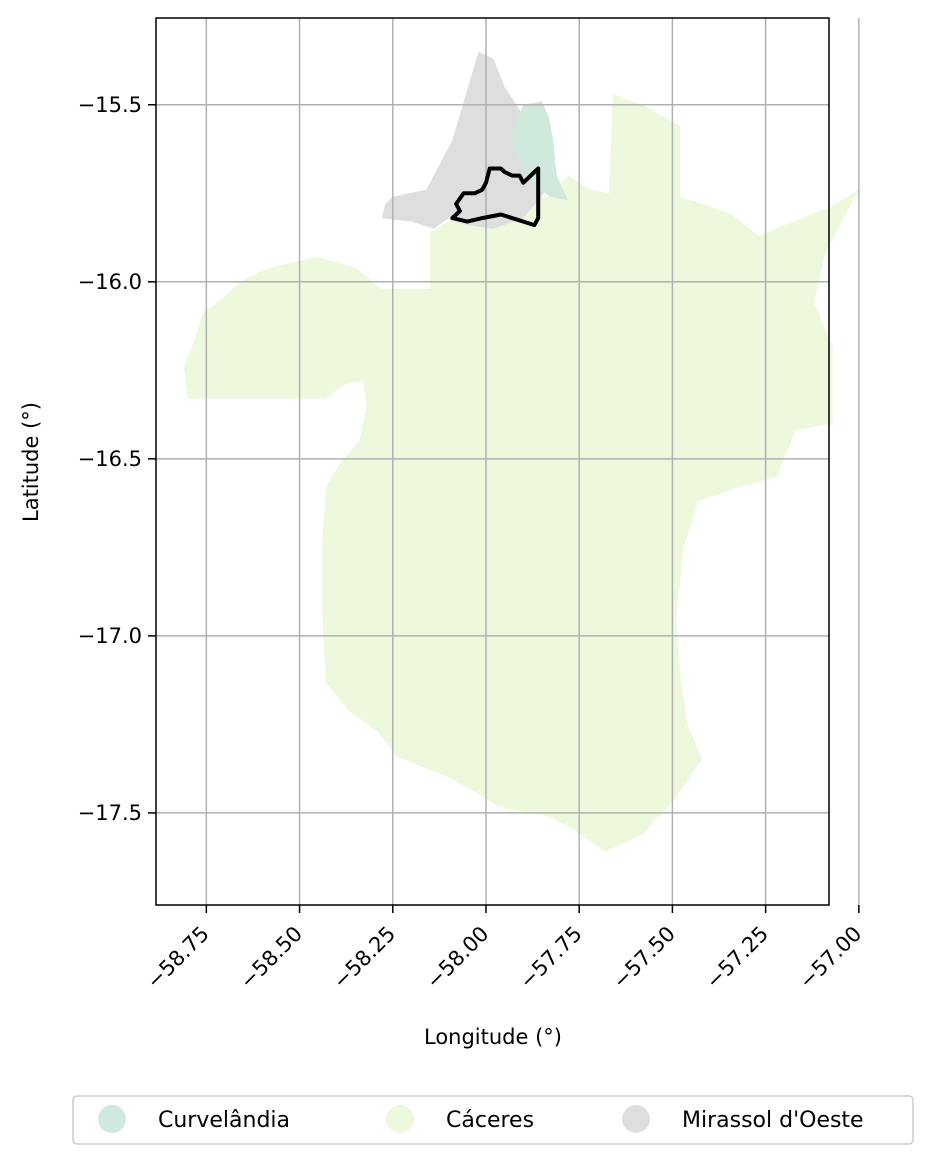  What do you see at coordinates (458, 958) in the screenshot?
I see `x-tick-label: −58.00` at bounding box center [458, 958].